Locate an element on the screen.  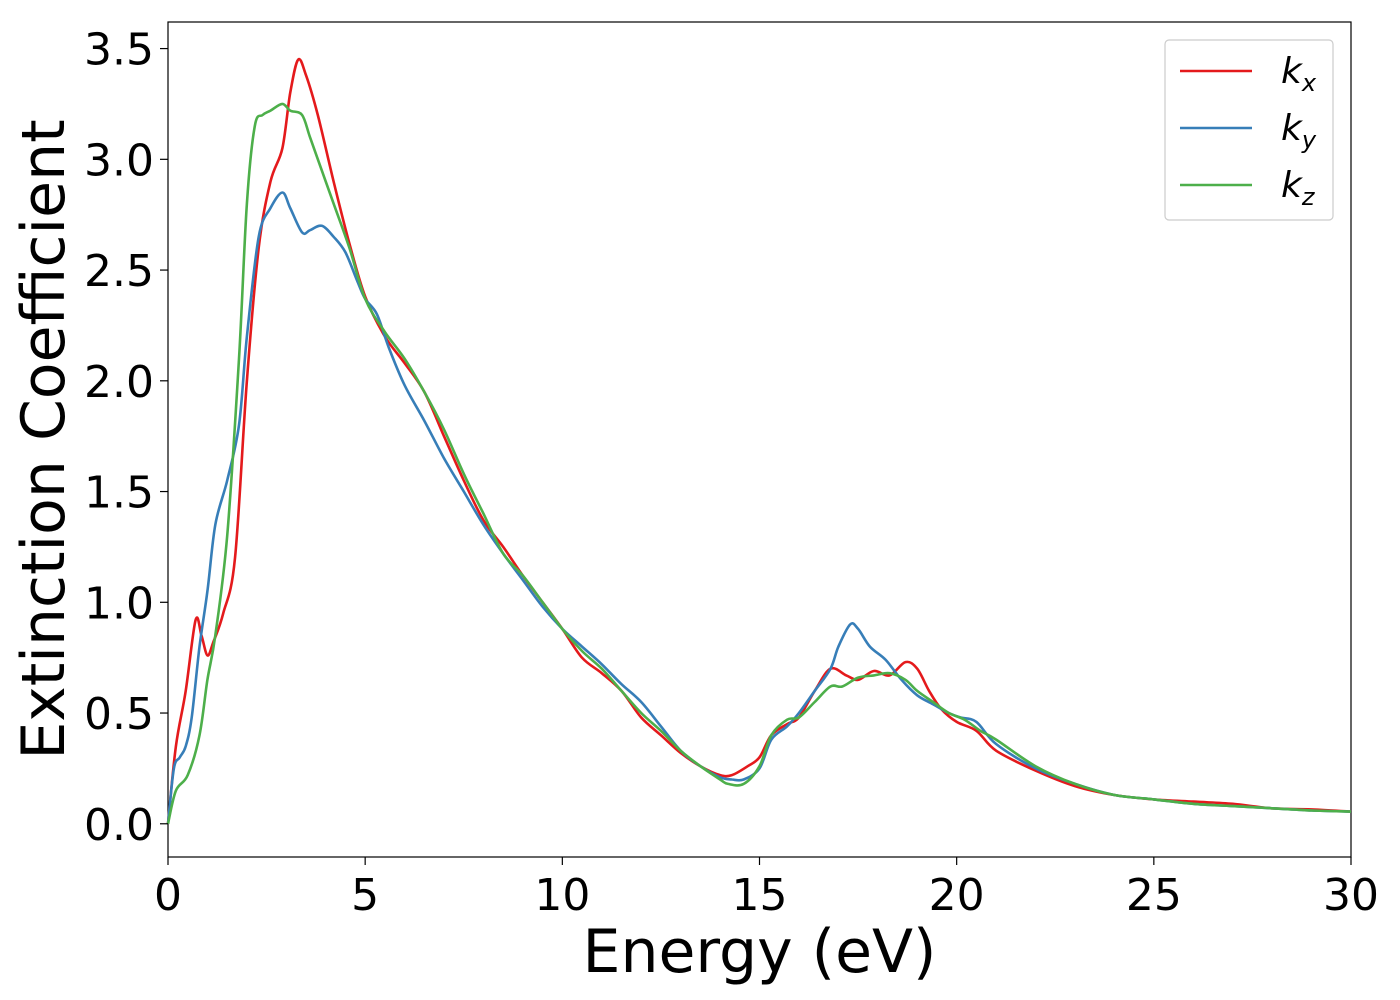
legend-box is located at coordinates (1249, 130).